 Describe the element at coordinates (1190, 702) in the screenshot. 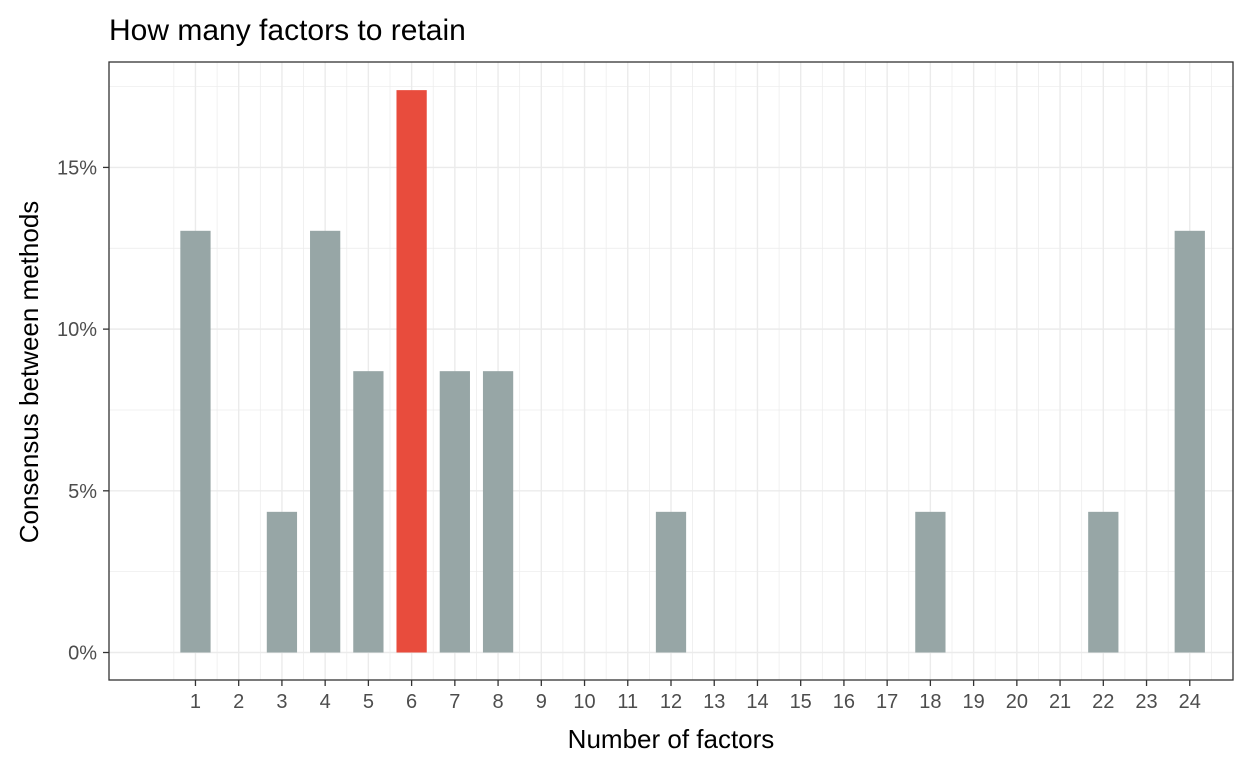

I see `x-tick-label: 24` at that location.